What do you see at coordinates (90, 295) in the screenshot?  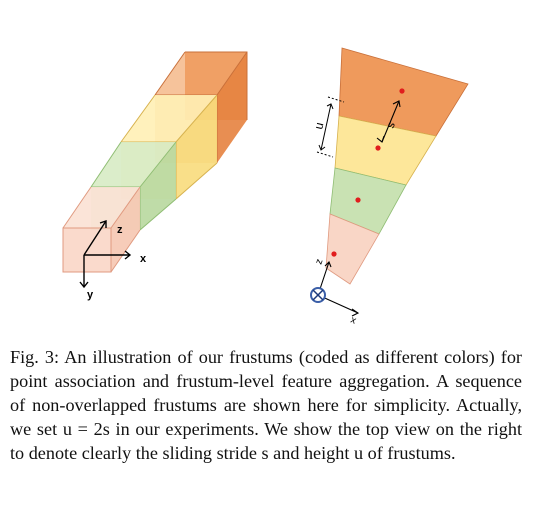 I see `axis-label-y: y` at bounding box center [90, 295].